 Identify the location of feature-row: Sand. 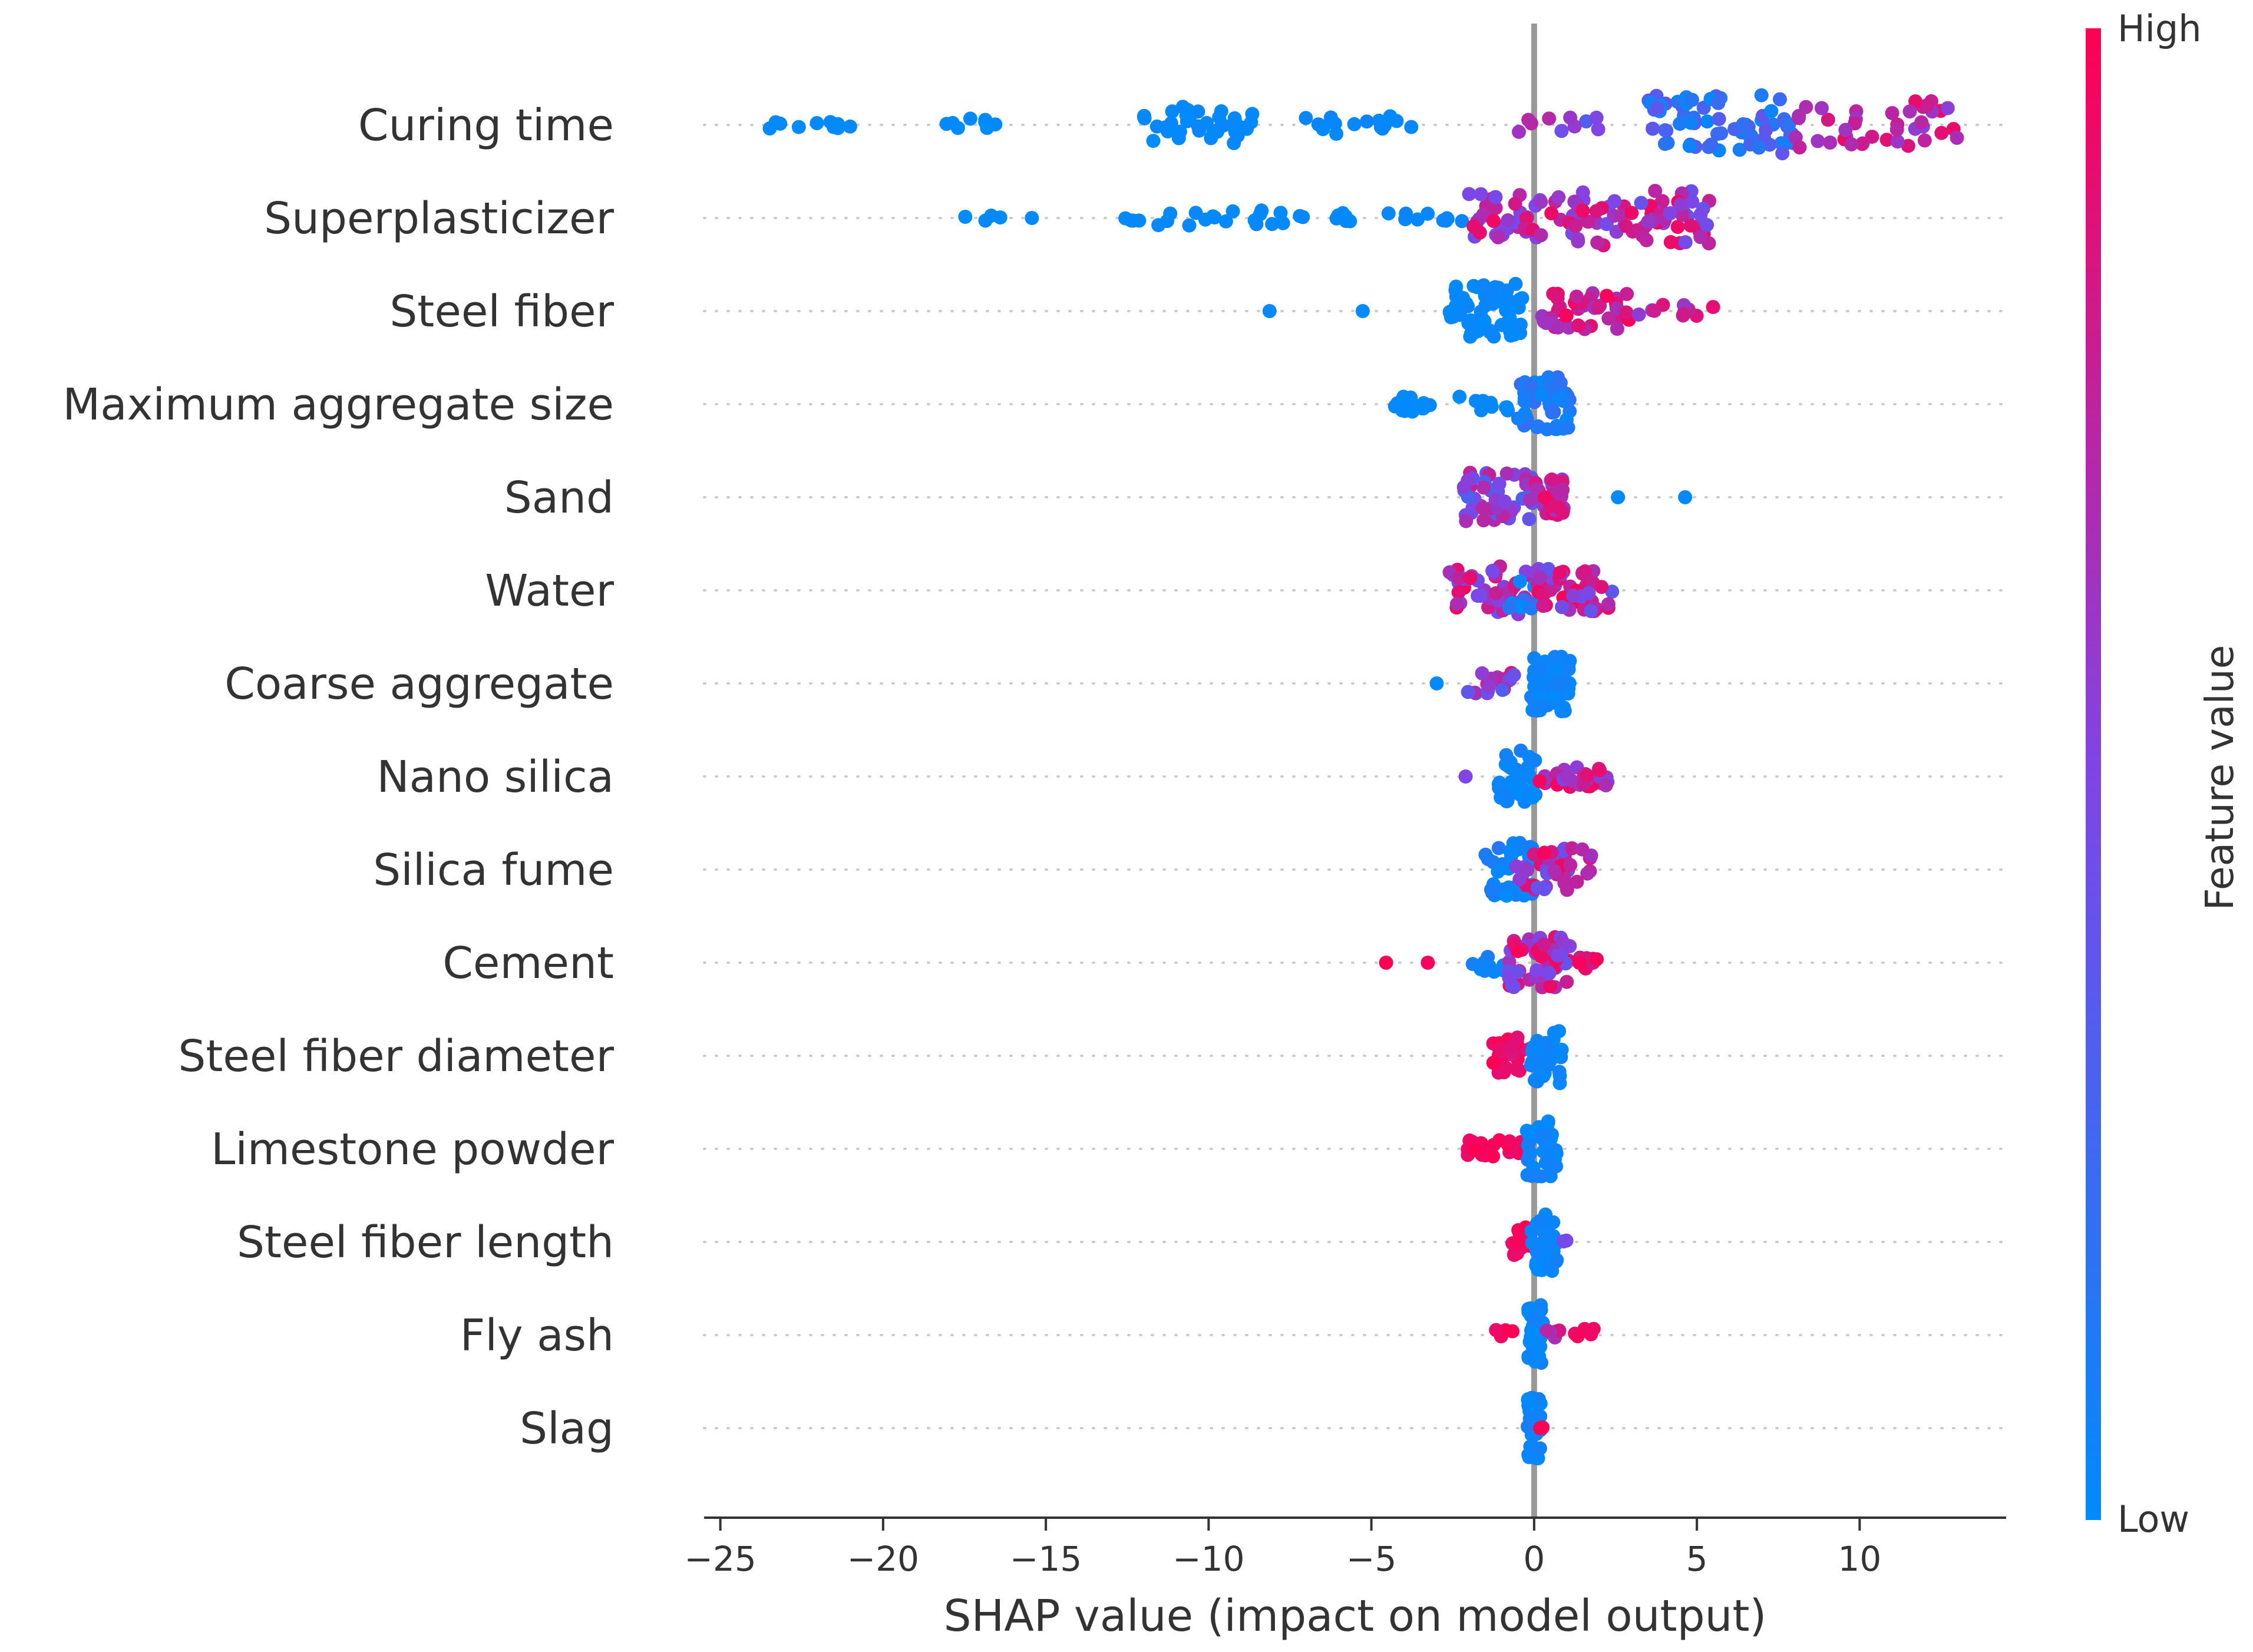
(1255, 498).